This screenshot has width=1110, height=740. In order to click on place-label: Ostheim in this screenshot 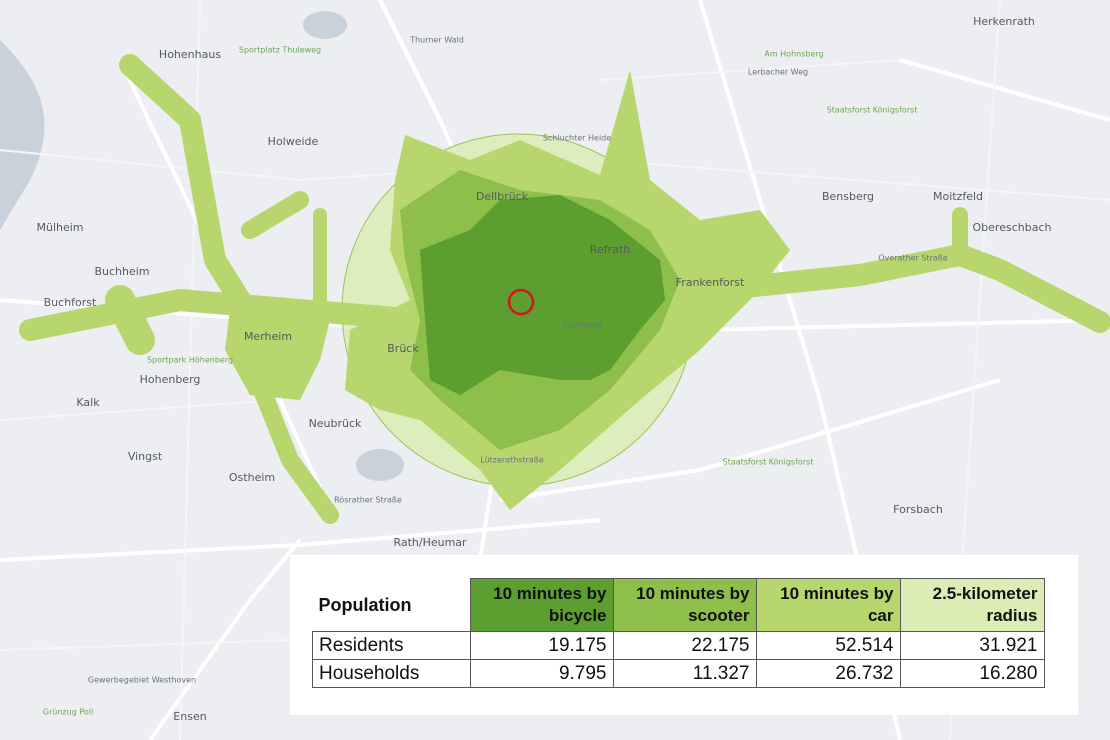, I will do `click(252, 477)`.